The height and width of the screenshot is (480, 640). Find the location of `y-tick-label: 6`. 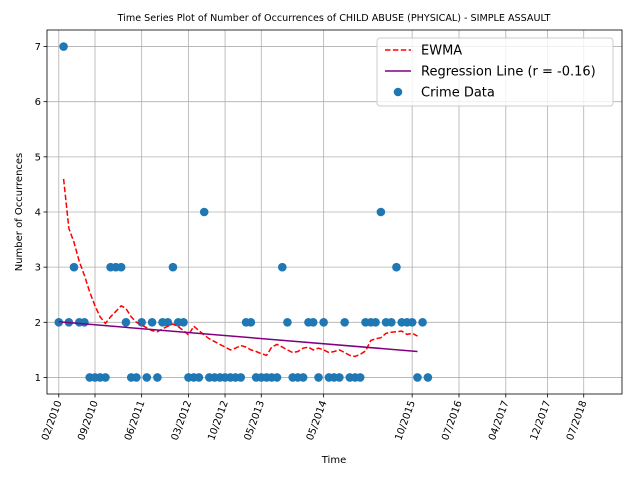

y-tick-label: 6 is located at coordinates (38, 102).